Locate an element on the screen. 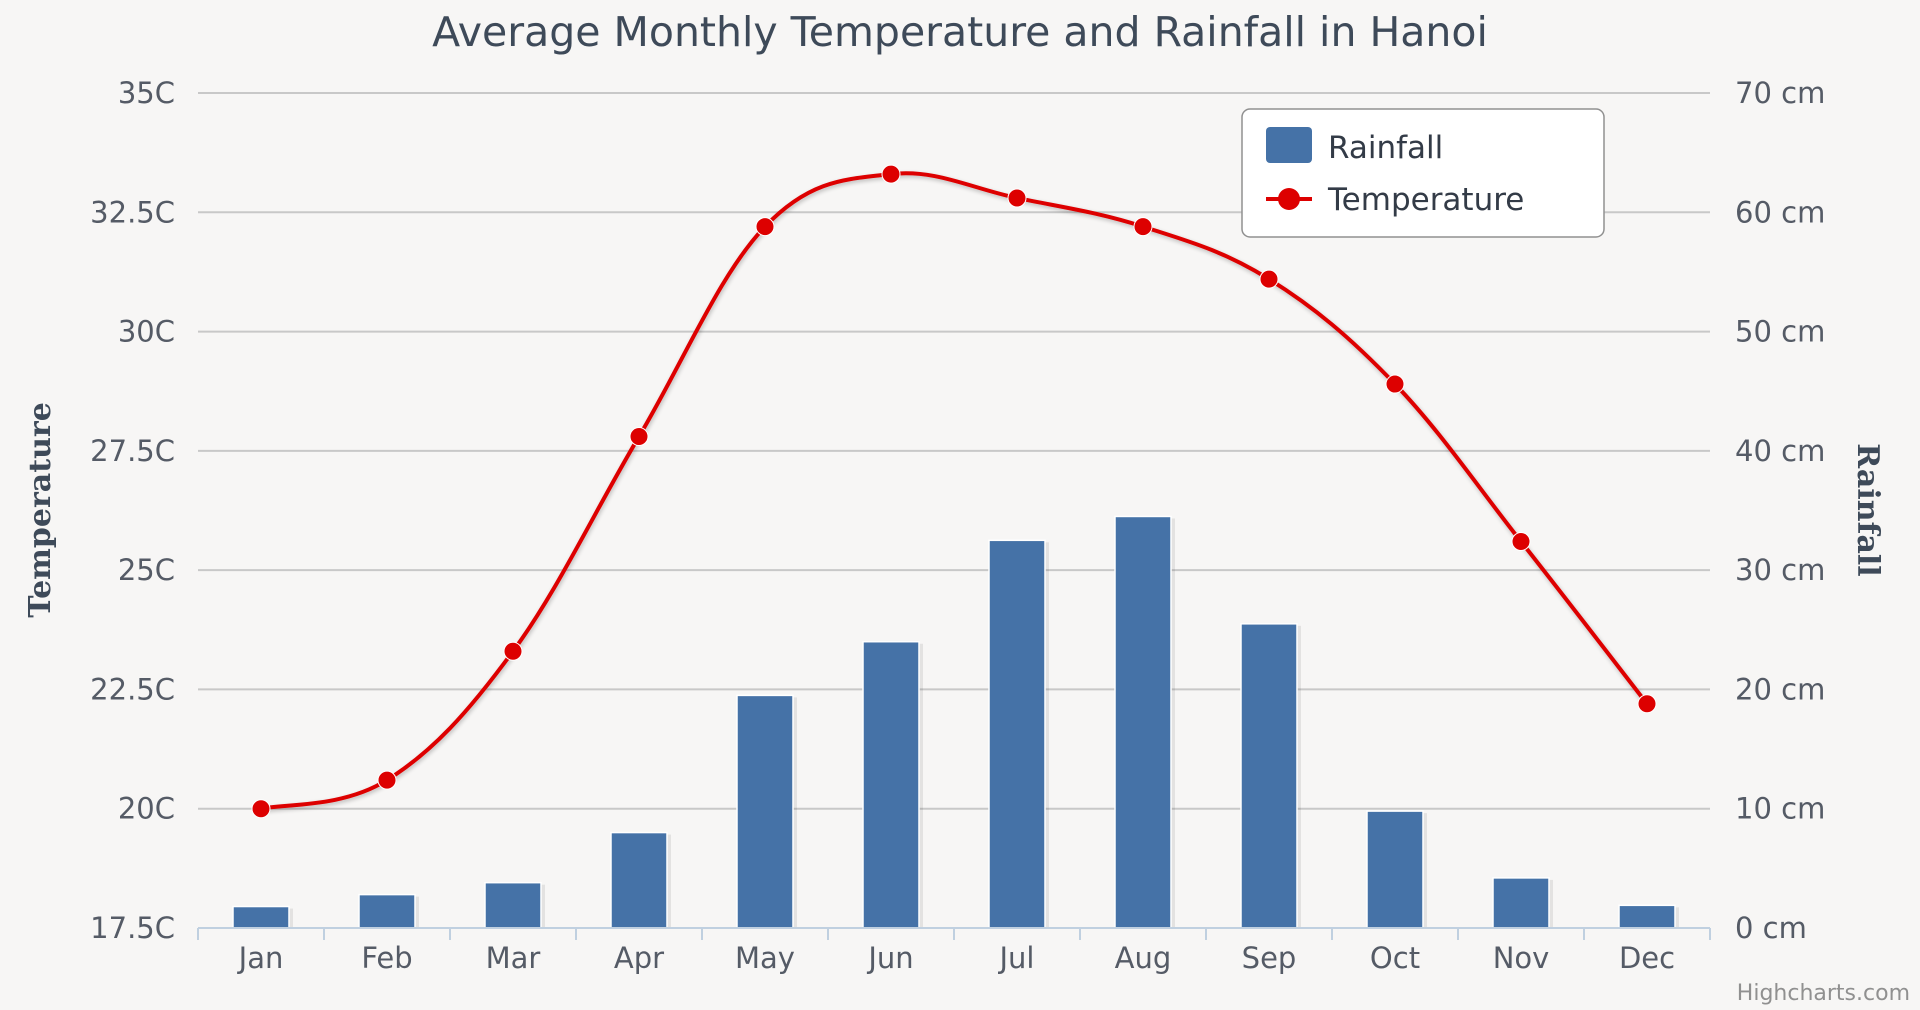 This screenshot has width=1920, height=1010. left-axis-title: Temperature is located at coordinates (40, 510).